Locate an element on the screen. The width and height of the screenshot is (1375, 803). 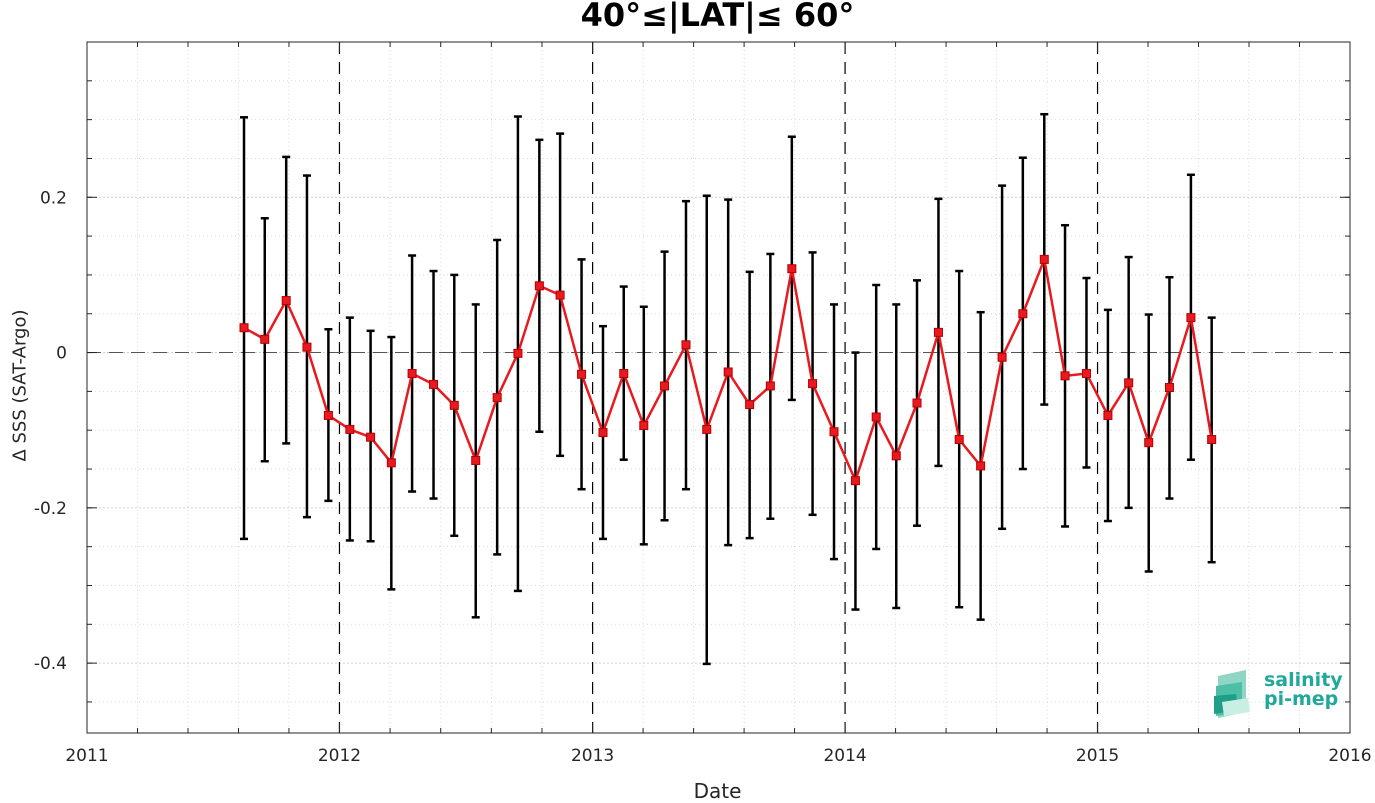
y-tick-label: 0.2 is located at coordinates (53, 198).